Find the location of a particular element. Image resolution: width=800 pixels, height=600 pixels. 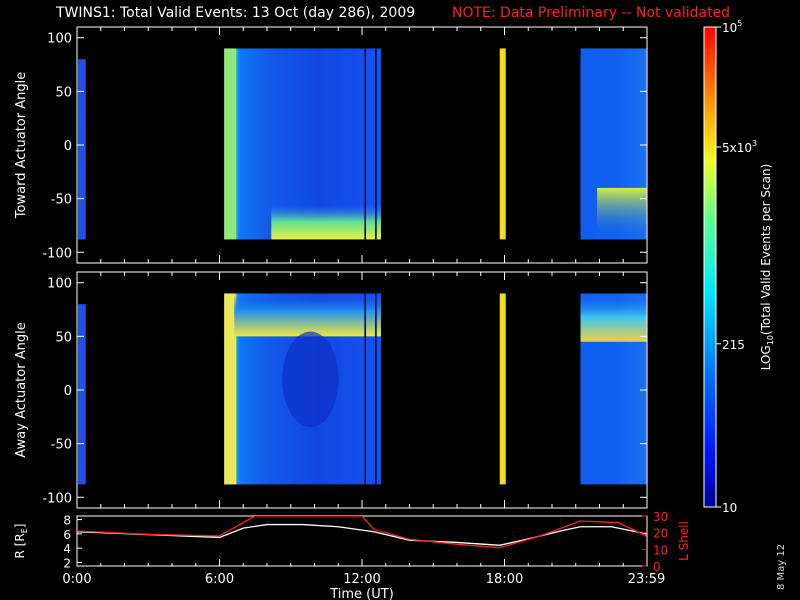

plot-frame is located at coordinates (362, 541).